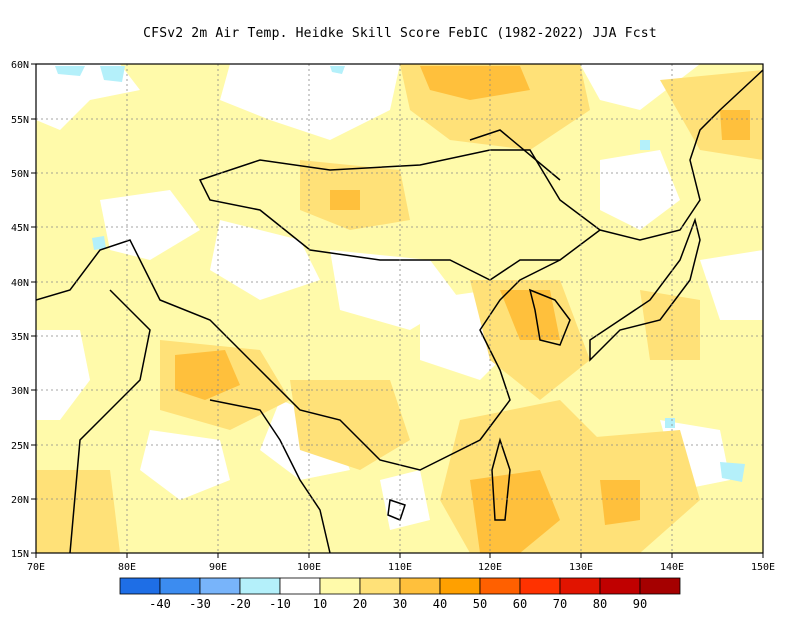  Describe the element at coordinates (20, 174) in the screenshot. I see `lat-tick-label: 50N` at that location.